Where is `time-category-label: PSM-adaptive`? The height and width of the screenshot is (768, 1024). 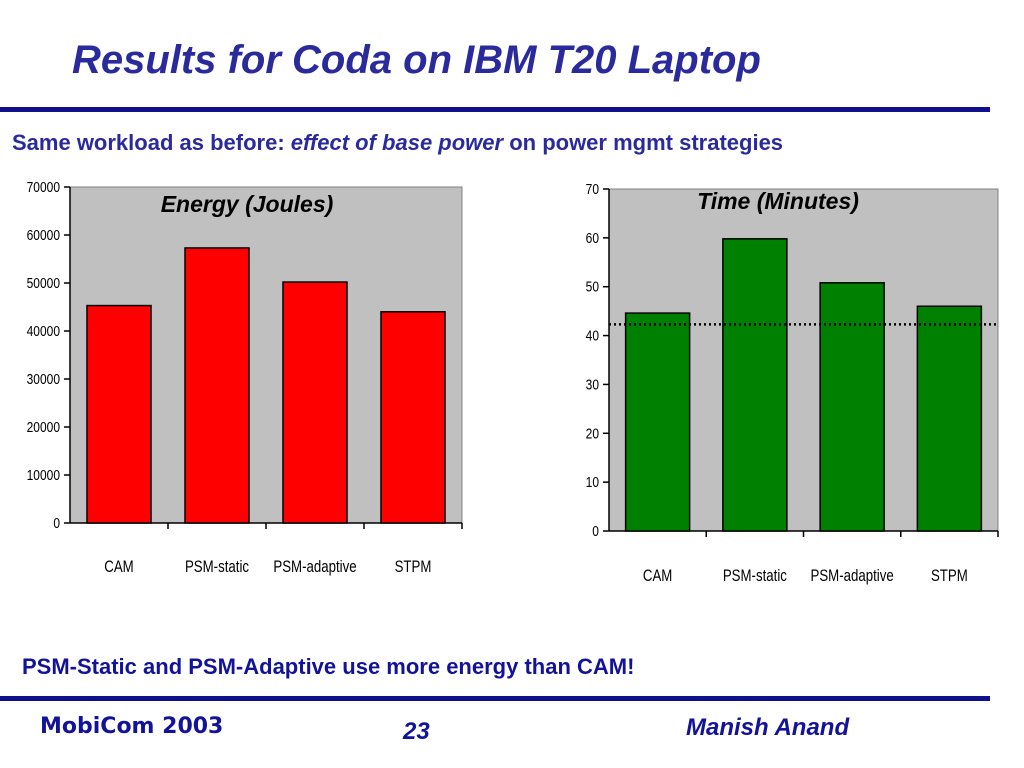
time-category-label: PSM-adaptive is located at coordinates (852, 576).